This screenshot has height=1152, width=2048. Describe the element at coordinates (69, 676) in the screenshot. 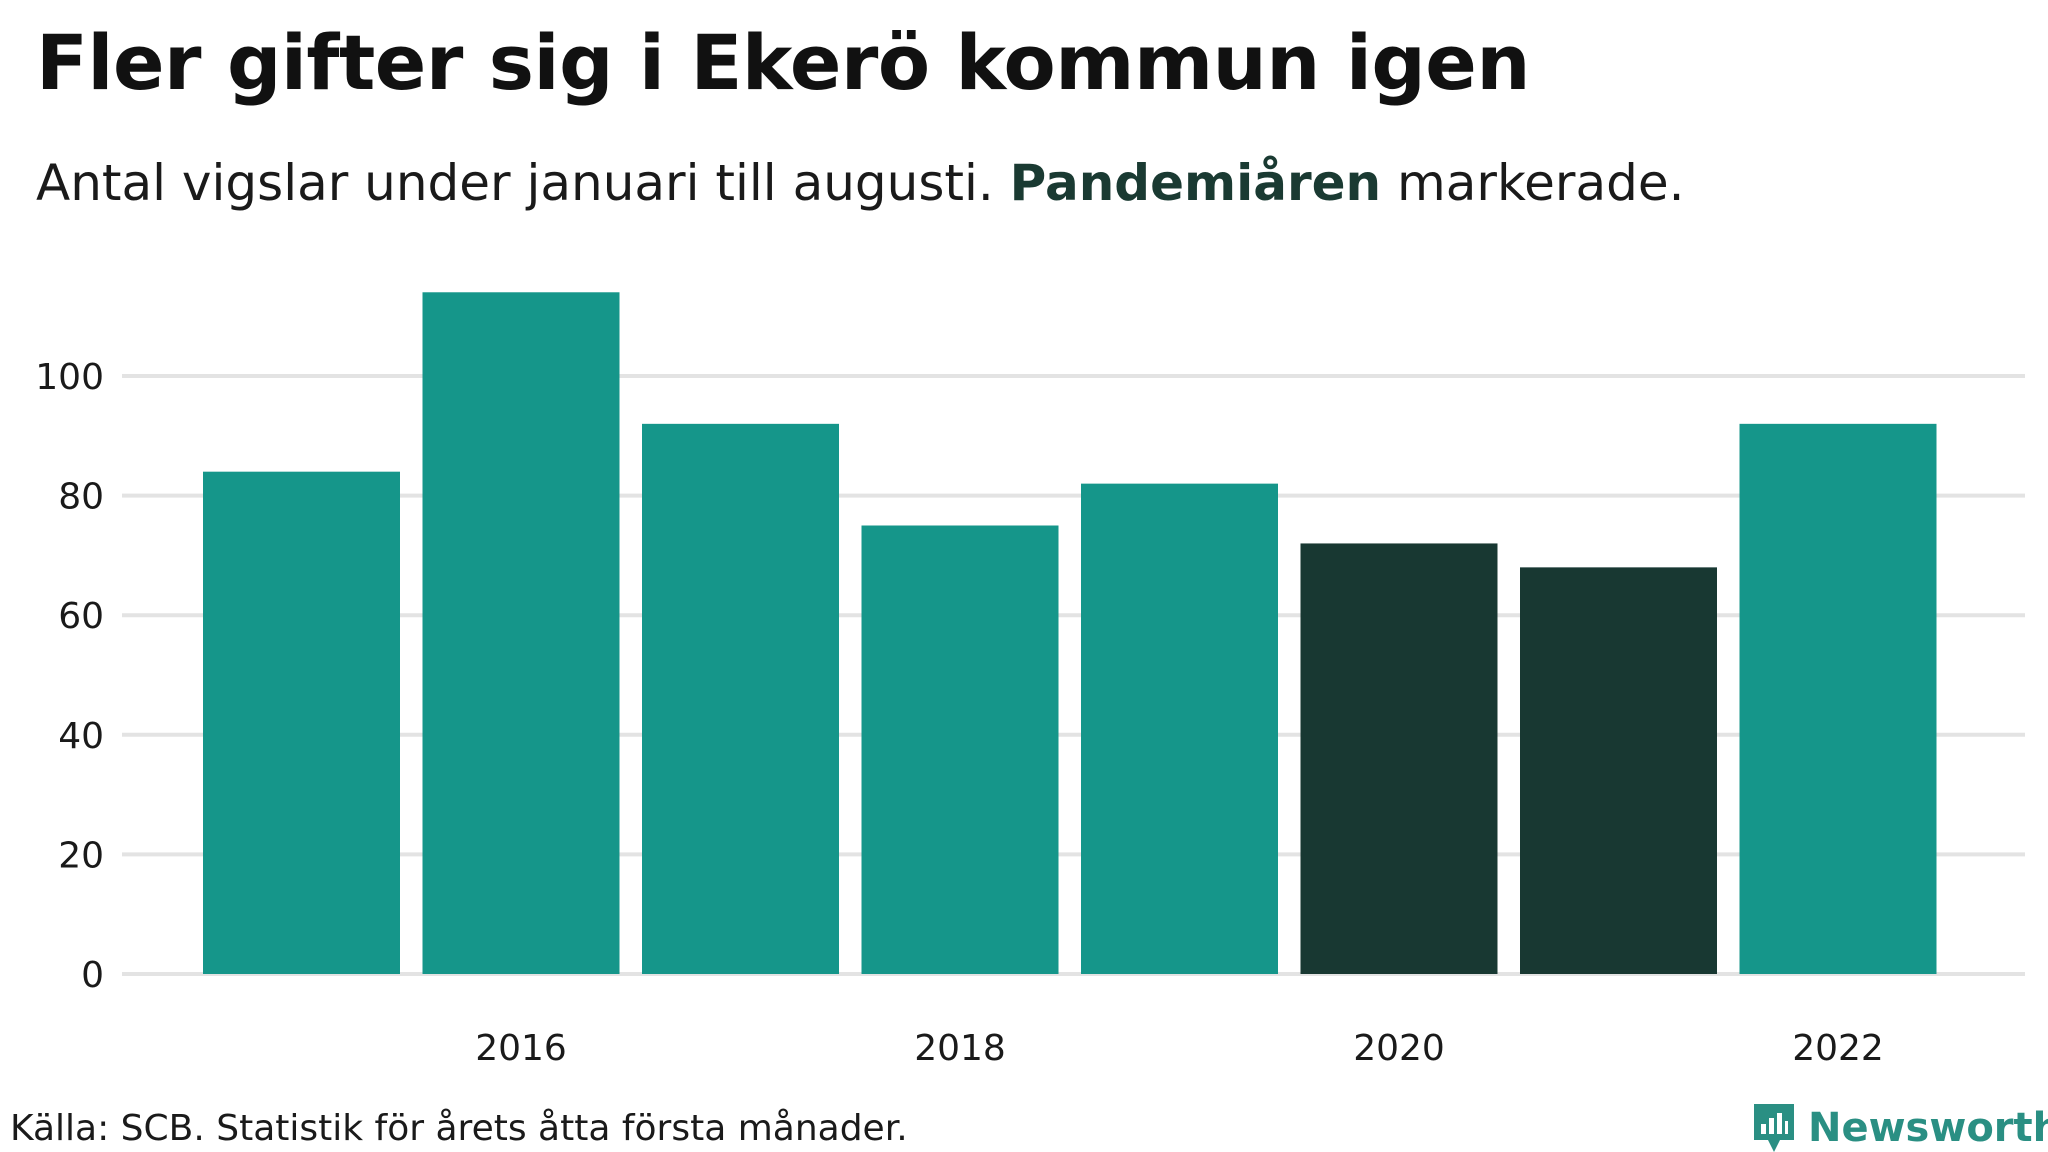

I see `y-axis-ticks: 0 20 40 60 80 100` at that location.